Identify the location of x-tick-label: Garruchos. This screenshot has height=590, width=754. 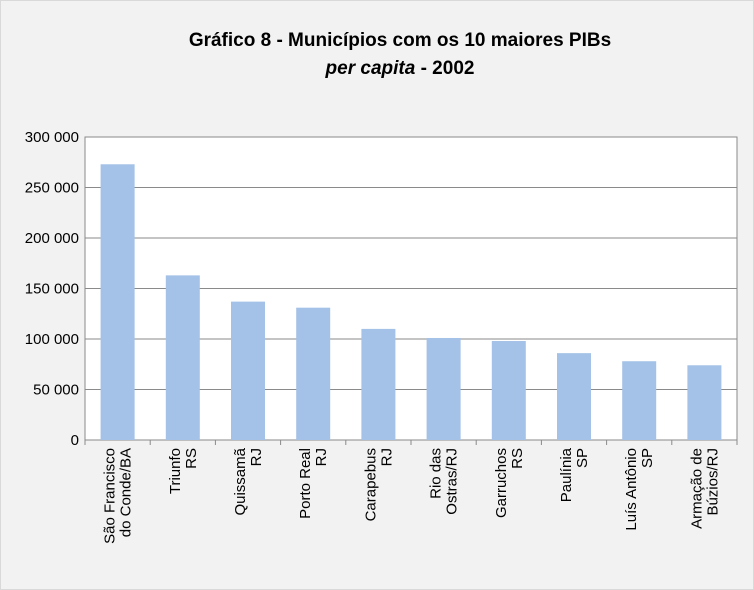
(501, 483).